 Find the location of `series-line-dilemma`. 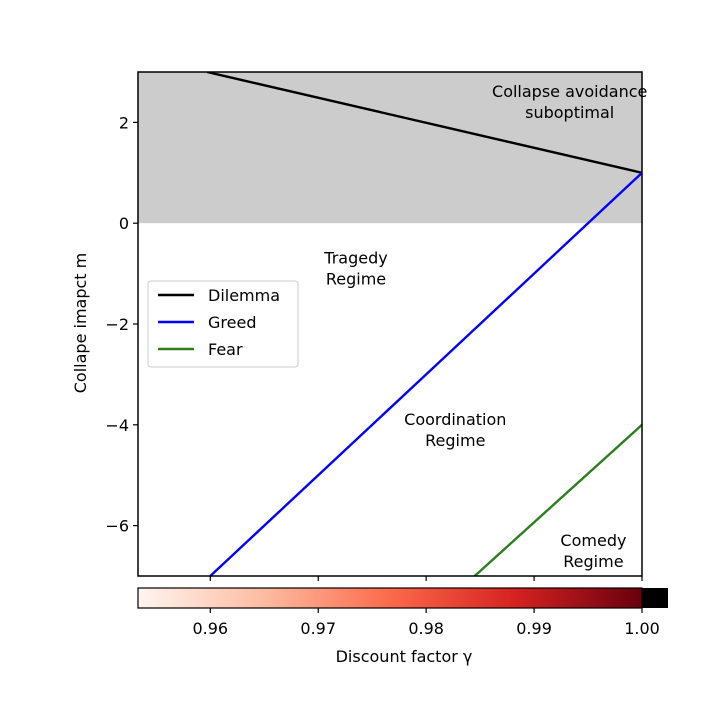

series-line-dilemma is located at coordinates (424, 123).